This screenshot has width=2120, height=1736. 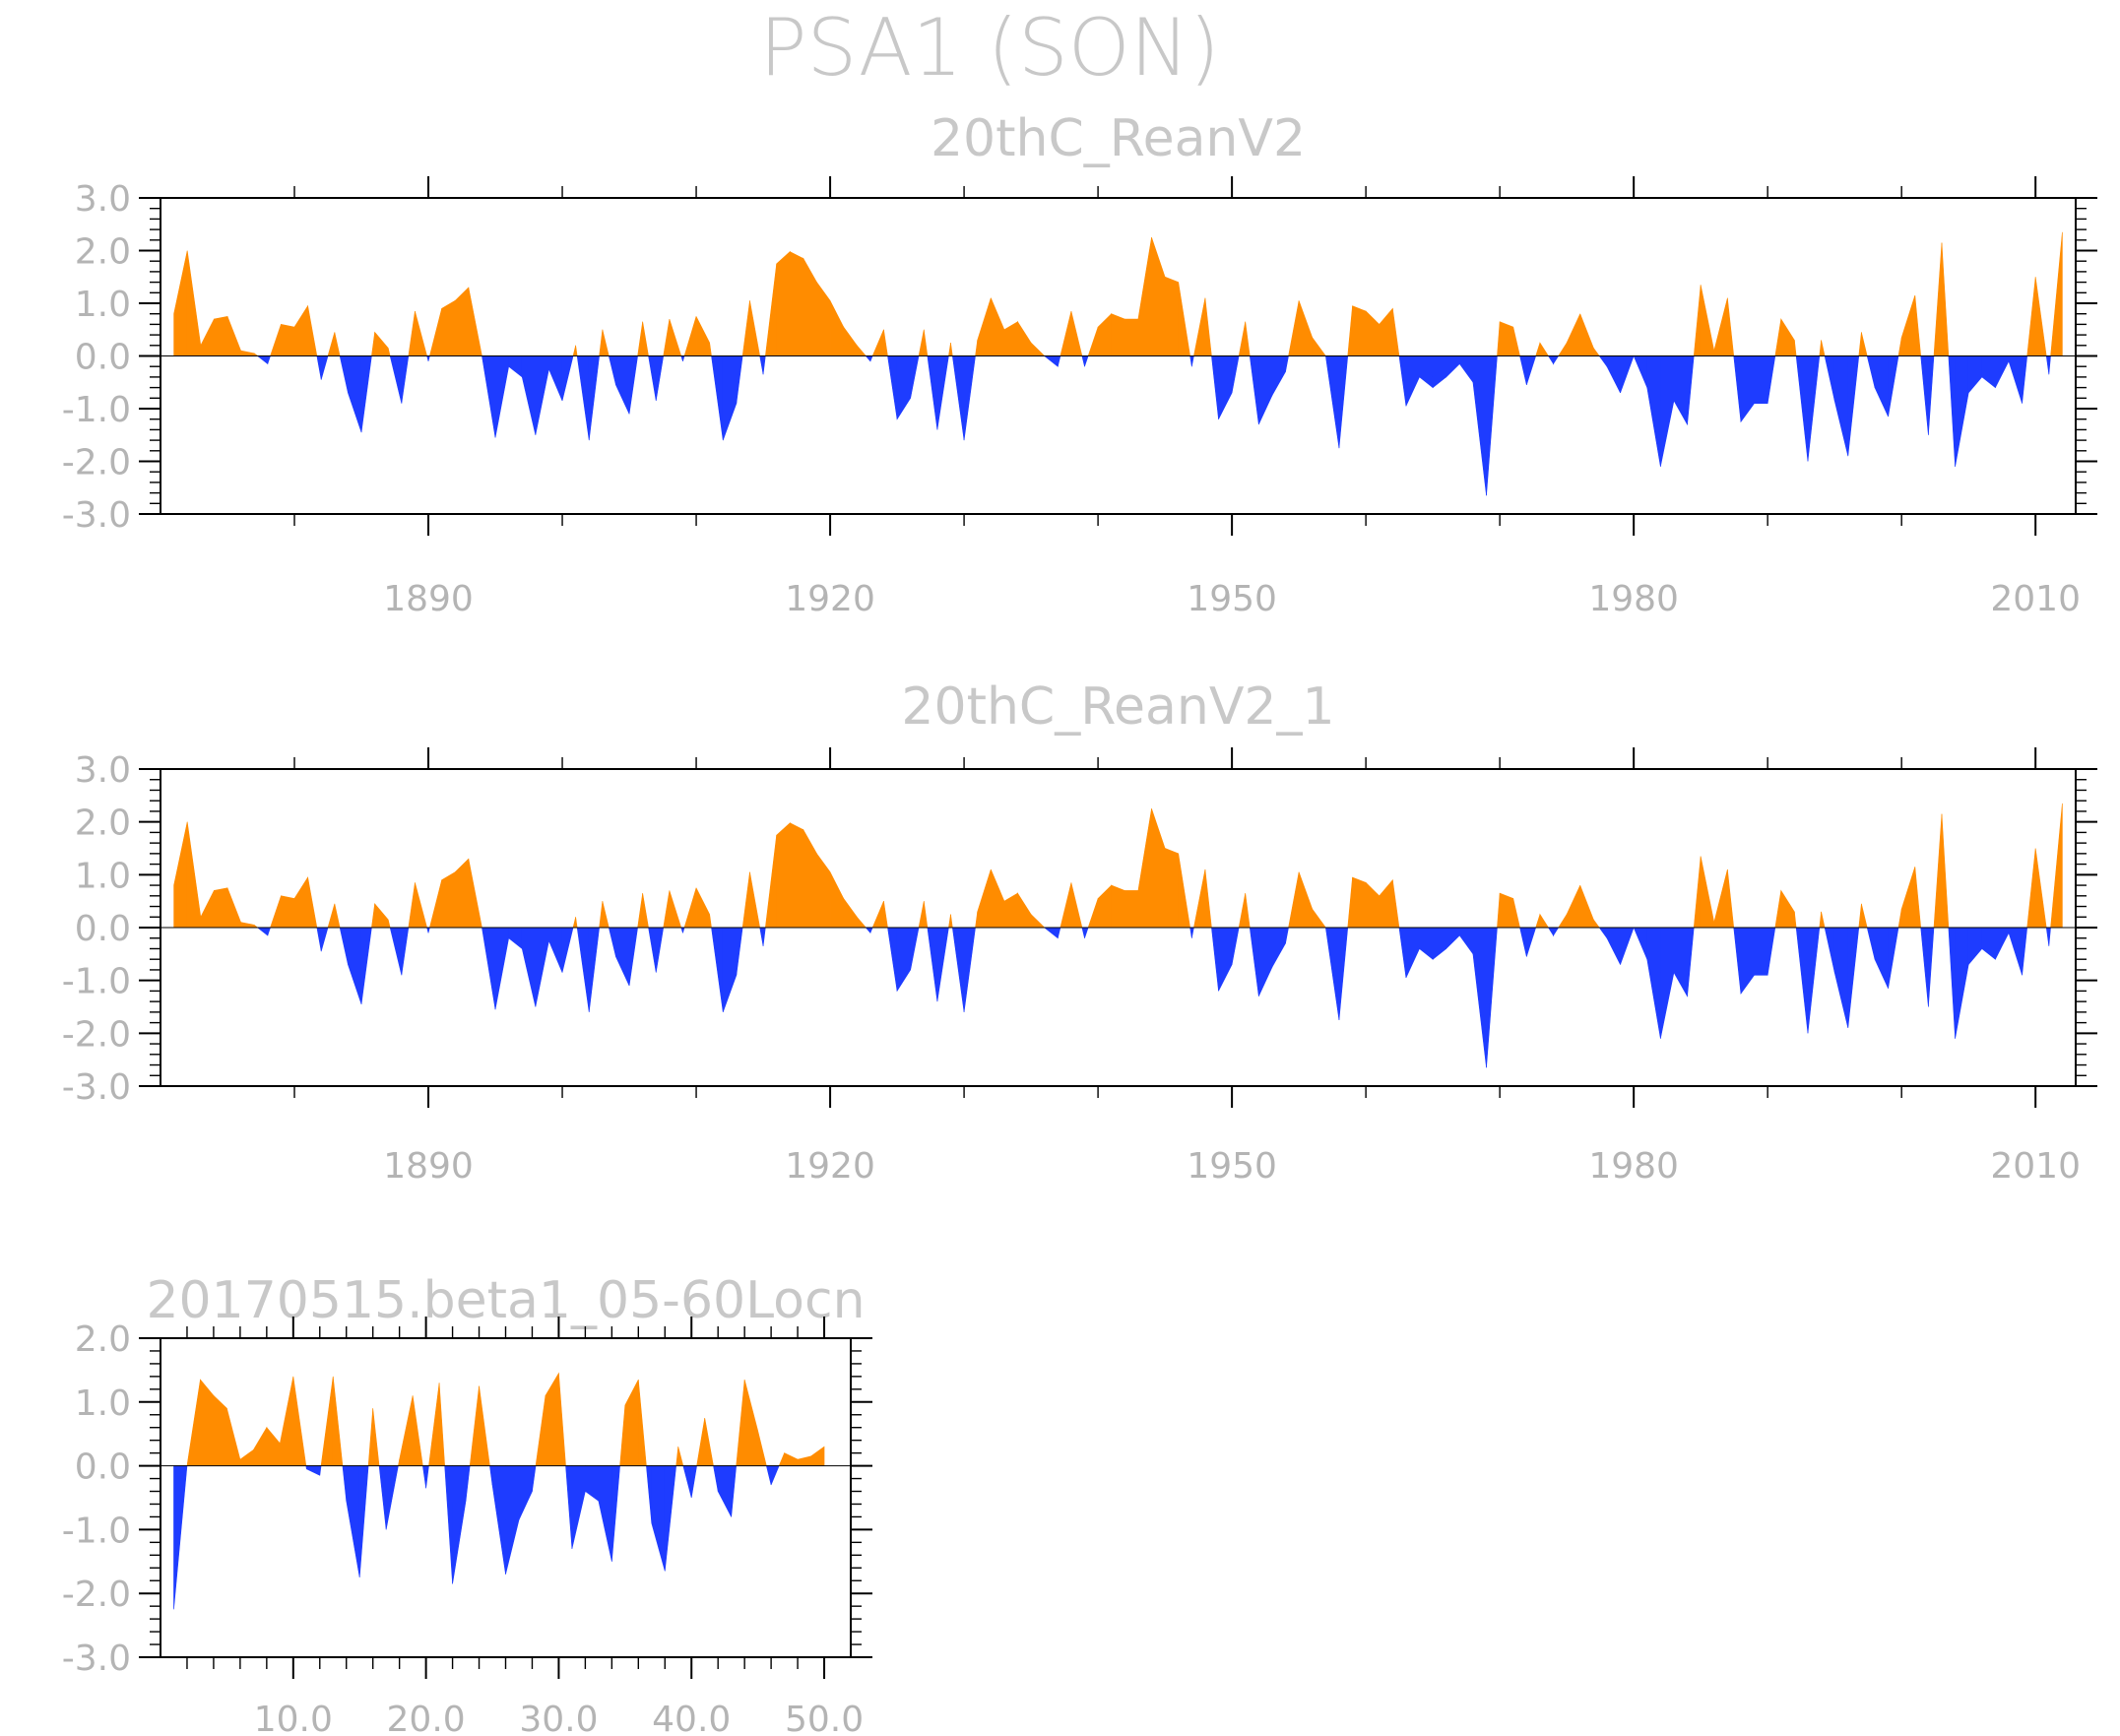 What do you see at coordinates (103, 1403) in the screenshot?
I see `y-tick-label: 1.0` at bounding box center [103, 1403].